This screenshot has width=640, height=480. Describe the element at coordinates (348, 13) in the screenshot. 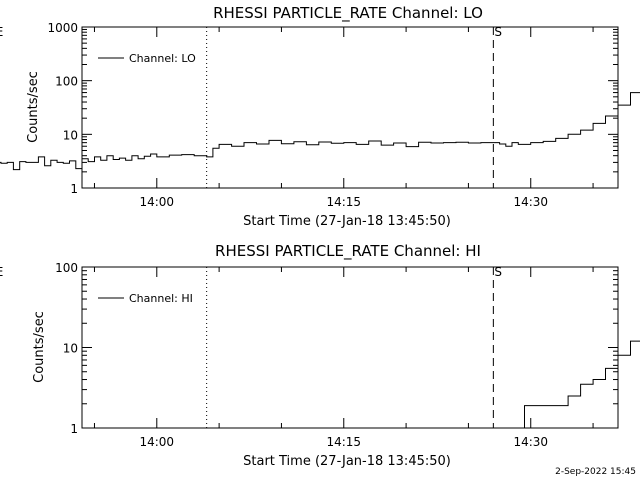

I see `chart-title: RHESSI PARTICLE_RATE Channel: LO` at that location.